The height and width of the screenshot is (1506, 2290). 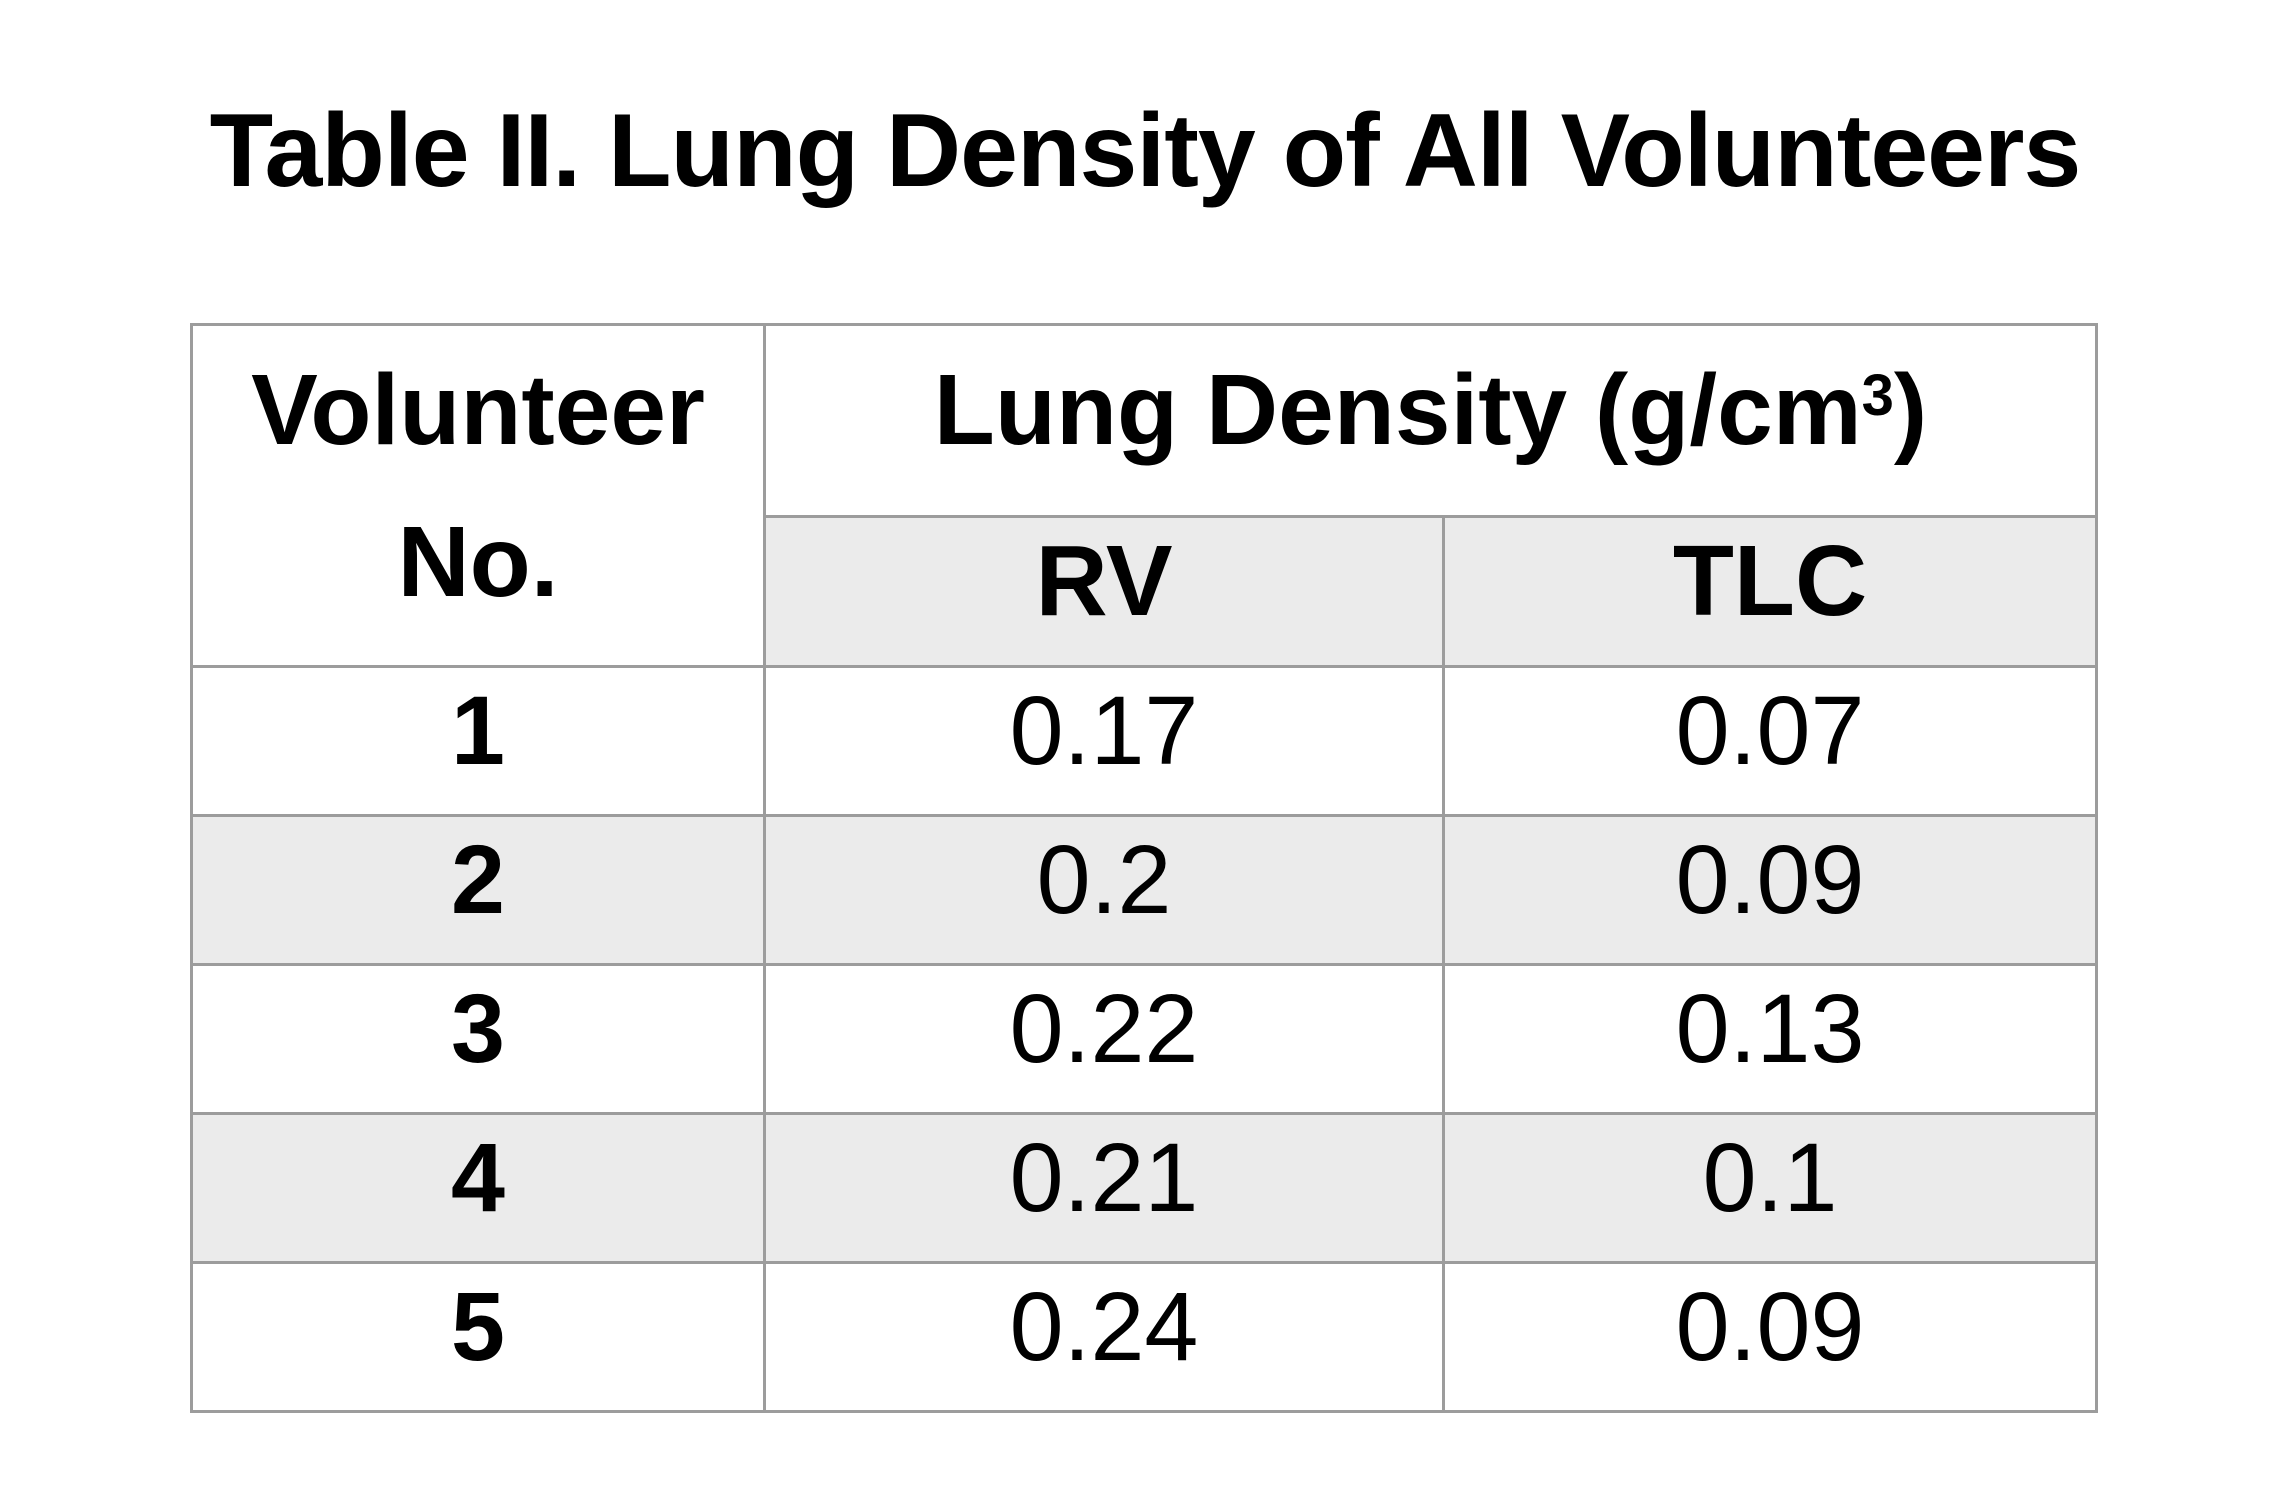 I want to click on table-row: 3 0.22 0.13, so click(x=1144, y=1039).